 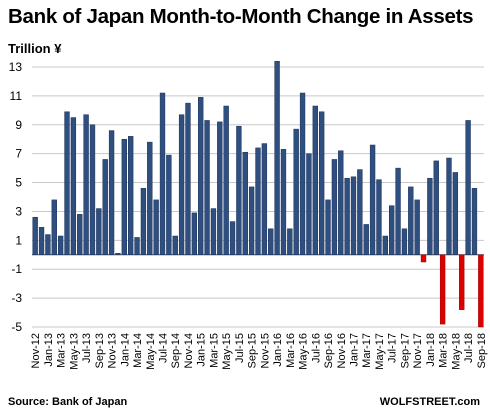 What do you see at coordinates (16, 96) in the screenshot?
I see `y-tick-label: 11` at bounding box center [16, 96].